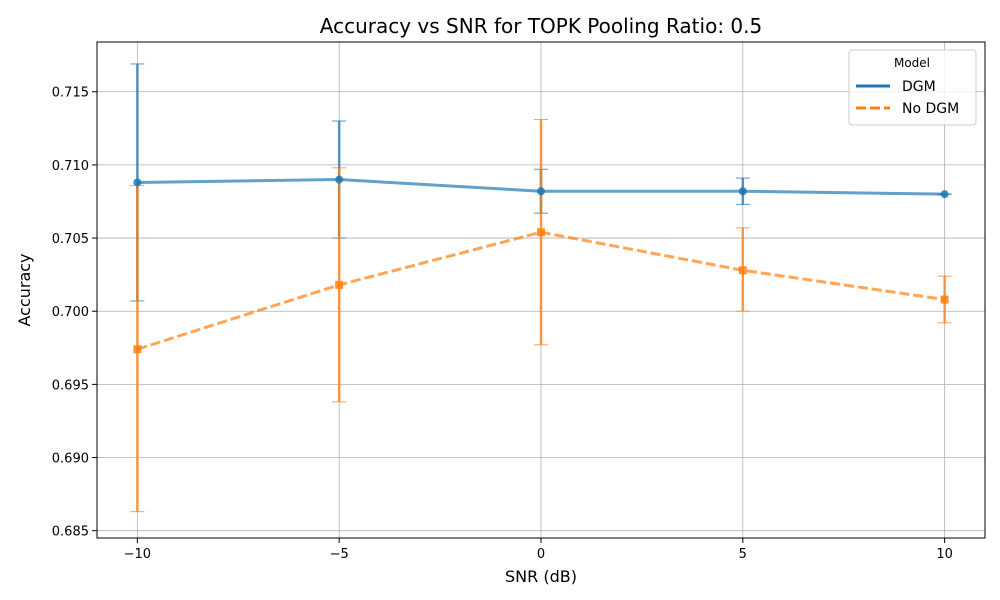  Describe the element at coordinates (743, 554) in the screenshot. I see `x-tick-label: 5` at that location.